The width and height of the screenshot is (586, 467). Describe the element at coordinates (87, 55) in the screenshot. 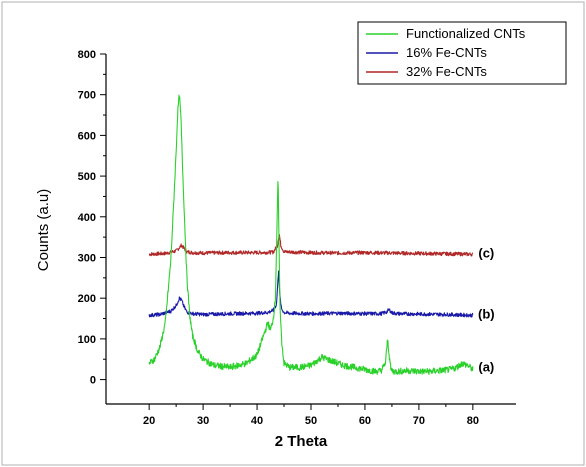

I see `y-tick-label: 800` at that location.